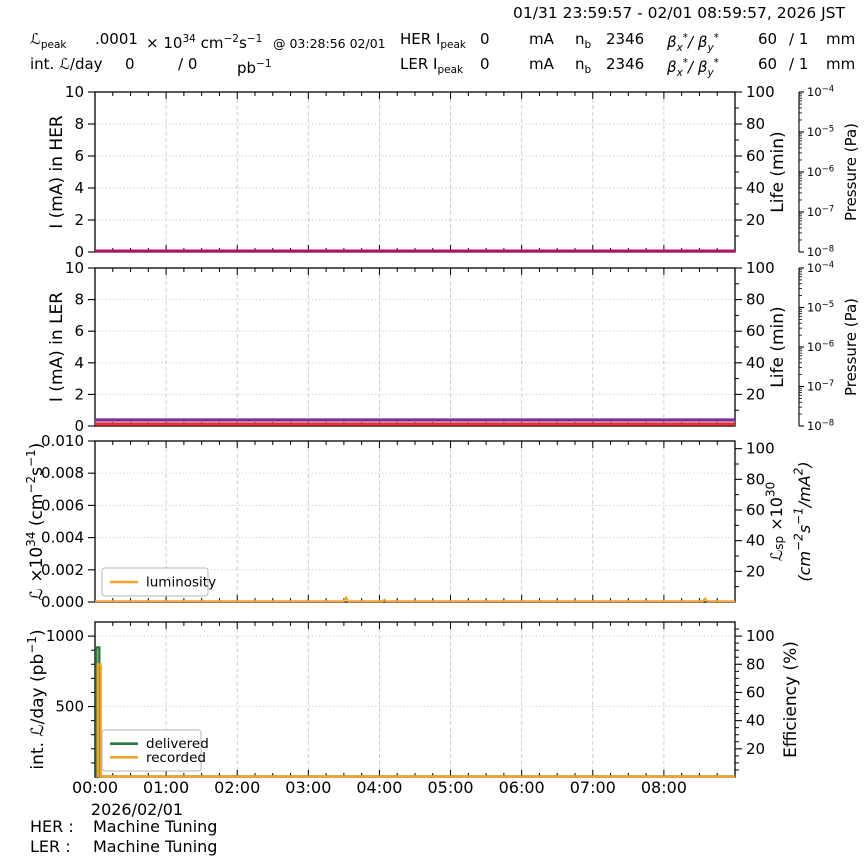 Image resolution: width=864 pixels, height=864 pixels. Describe the element at coordinates (62, 505) in the screenshot. I see `ytick-label: 0.006` at that location.